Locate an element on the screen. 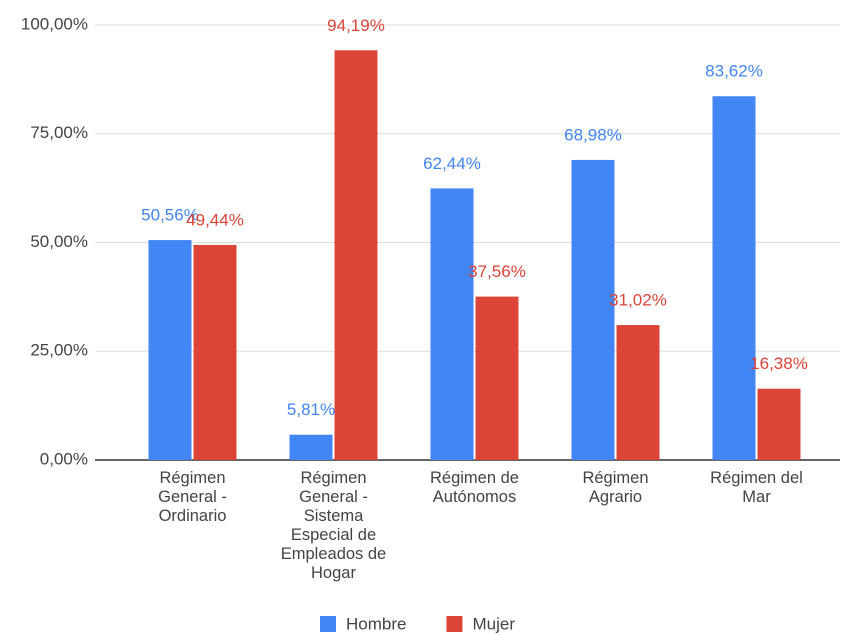 Image resolution: width=845 pixels, height=635 pixels. data-label: 68,98% is located at coordinates (593, 134).